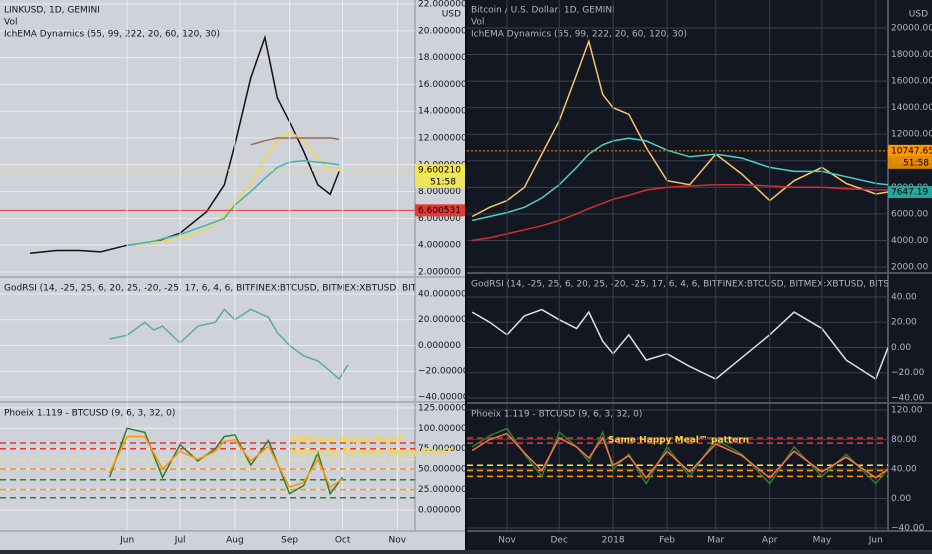  I want to click on price-tag-label: 7647.19, so click(909, 193).